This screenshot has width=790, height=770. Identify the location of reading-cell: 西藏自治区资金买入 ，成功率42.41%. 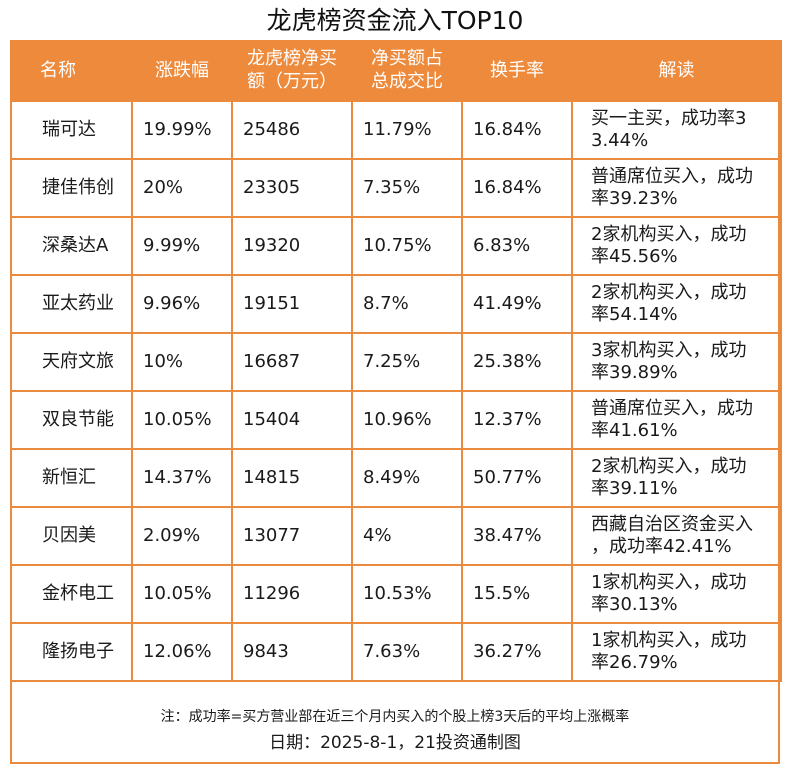
(676, 536).